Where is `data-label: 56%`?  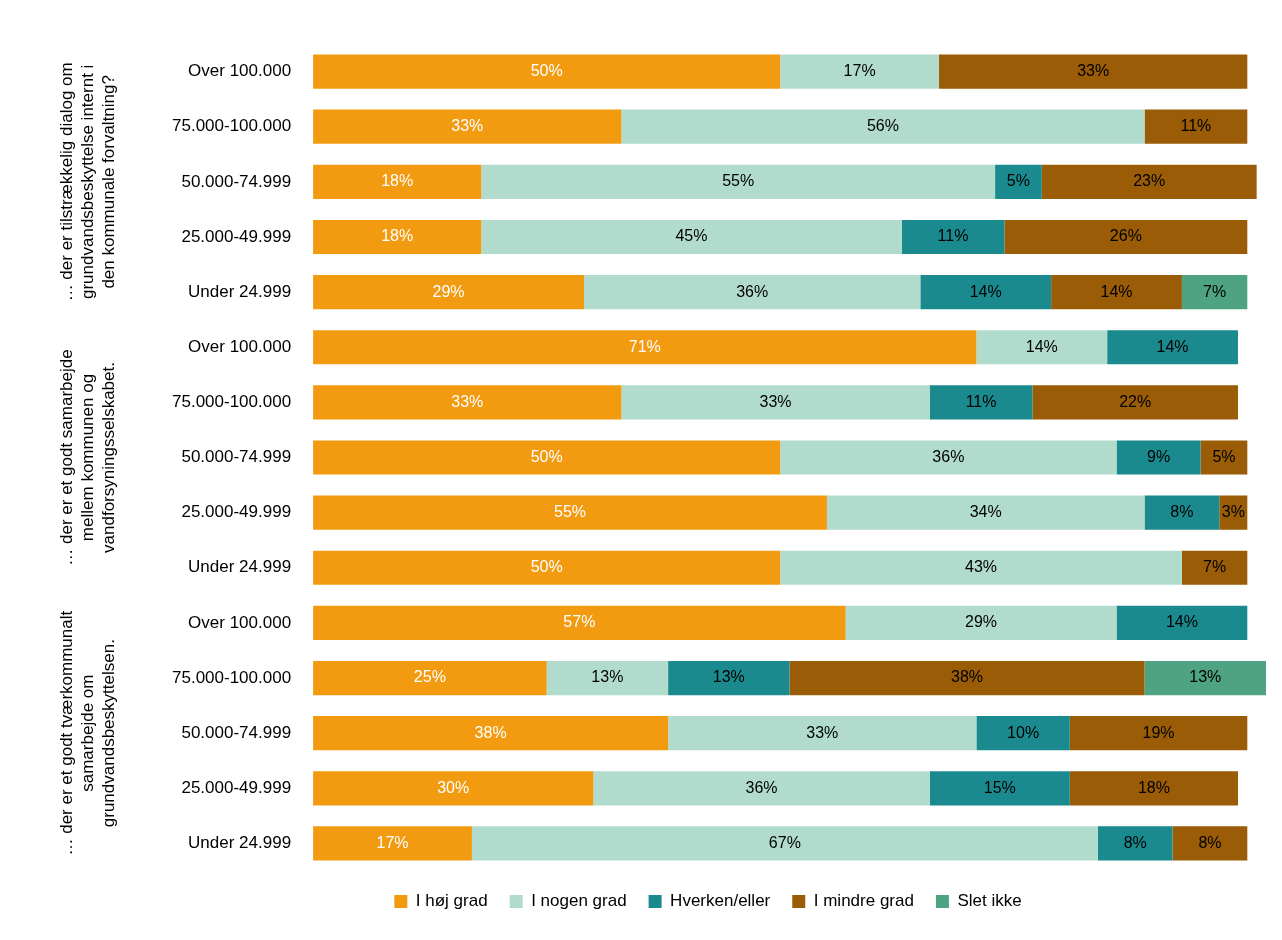 data-label: 56% is located at coordinates (882, 126).